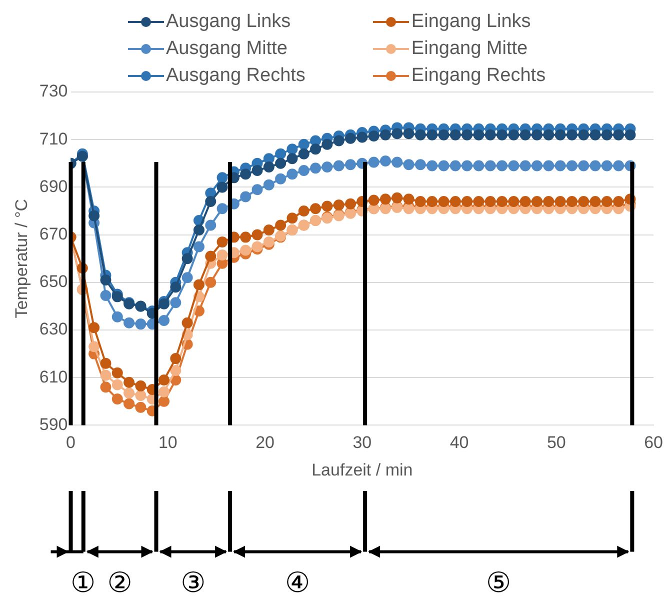  What do you see at coordinates (469, 49) in the screenshot?
I see `legend-label: Eingang Mitte` at bounding box center [469, 49].